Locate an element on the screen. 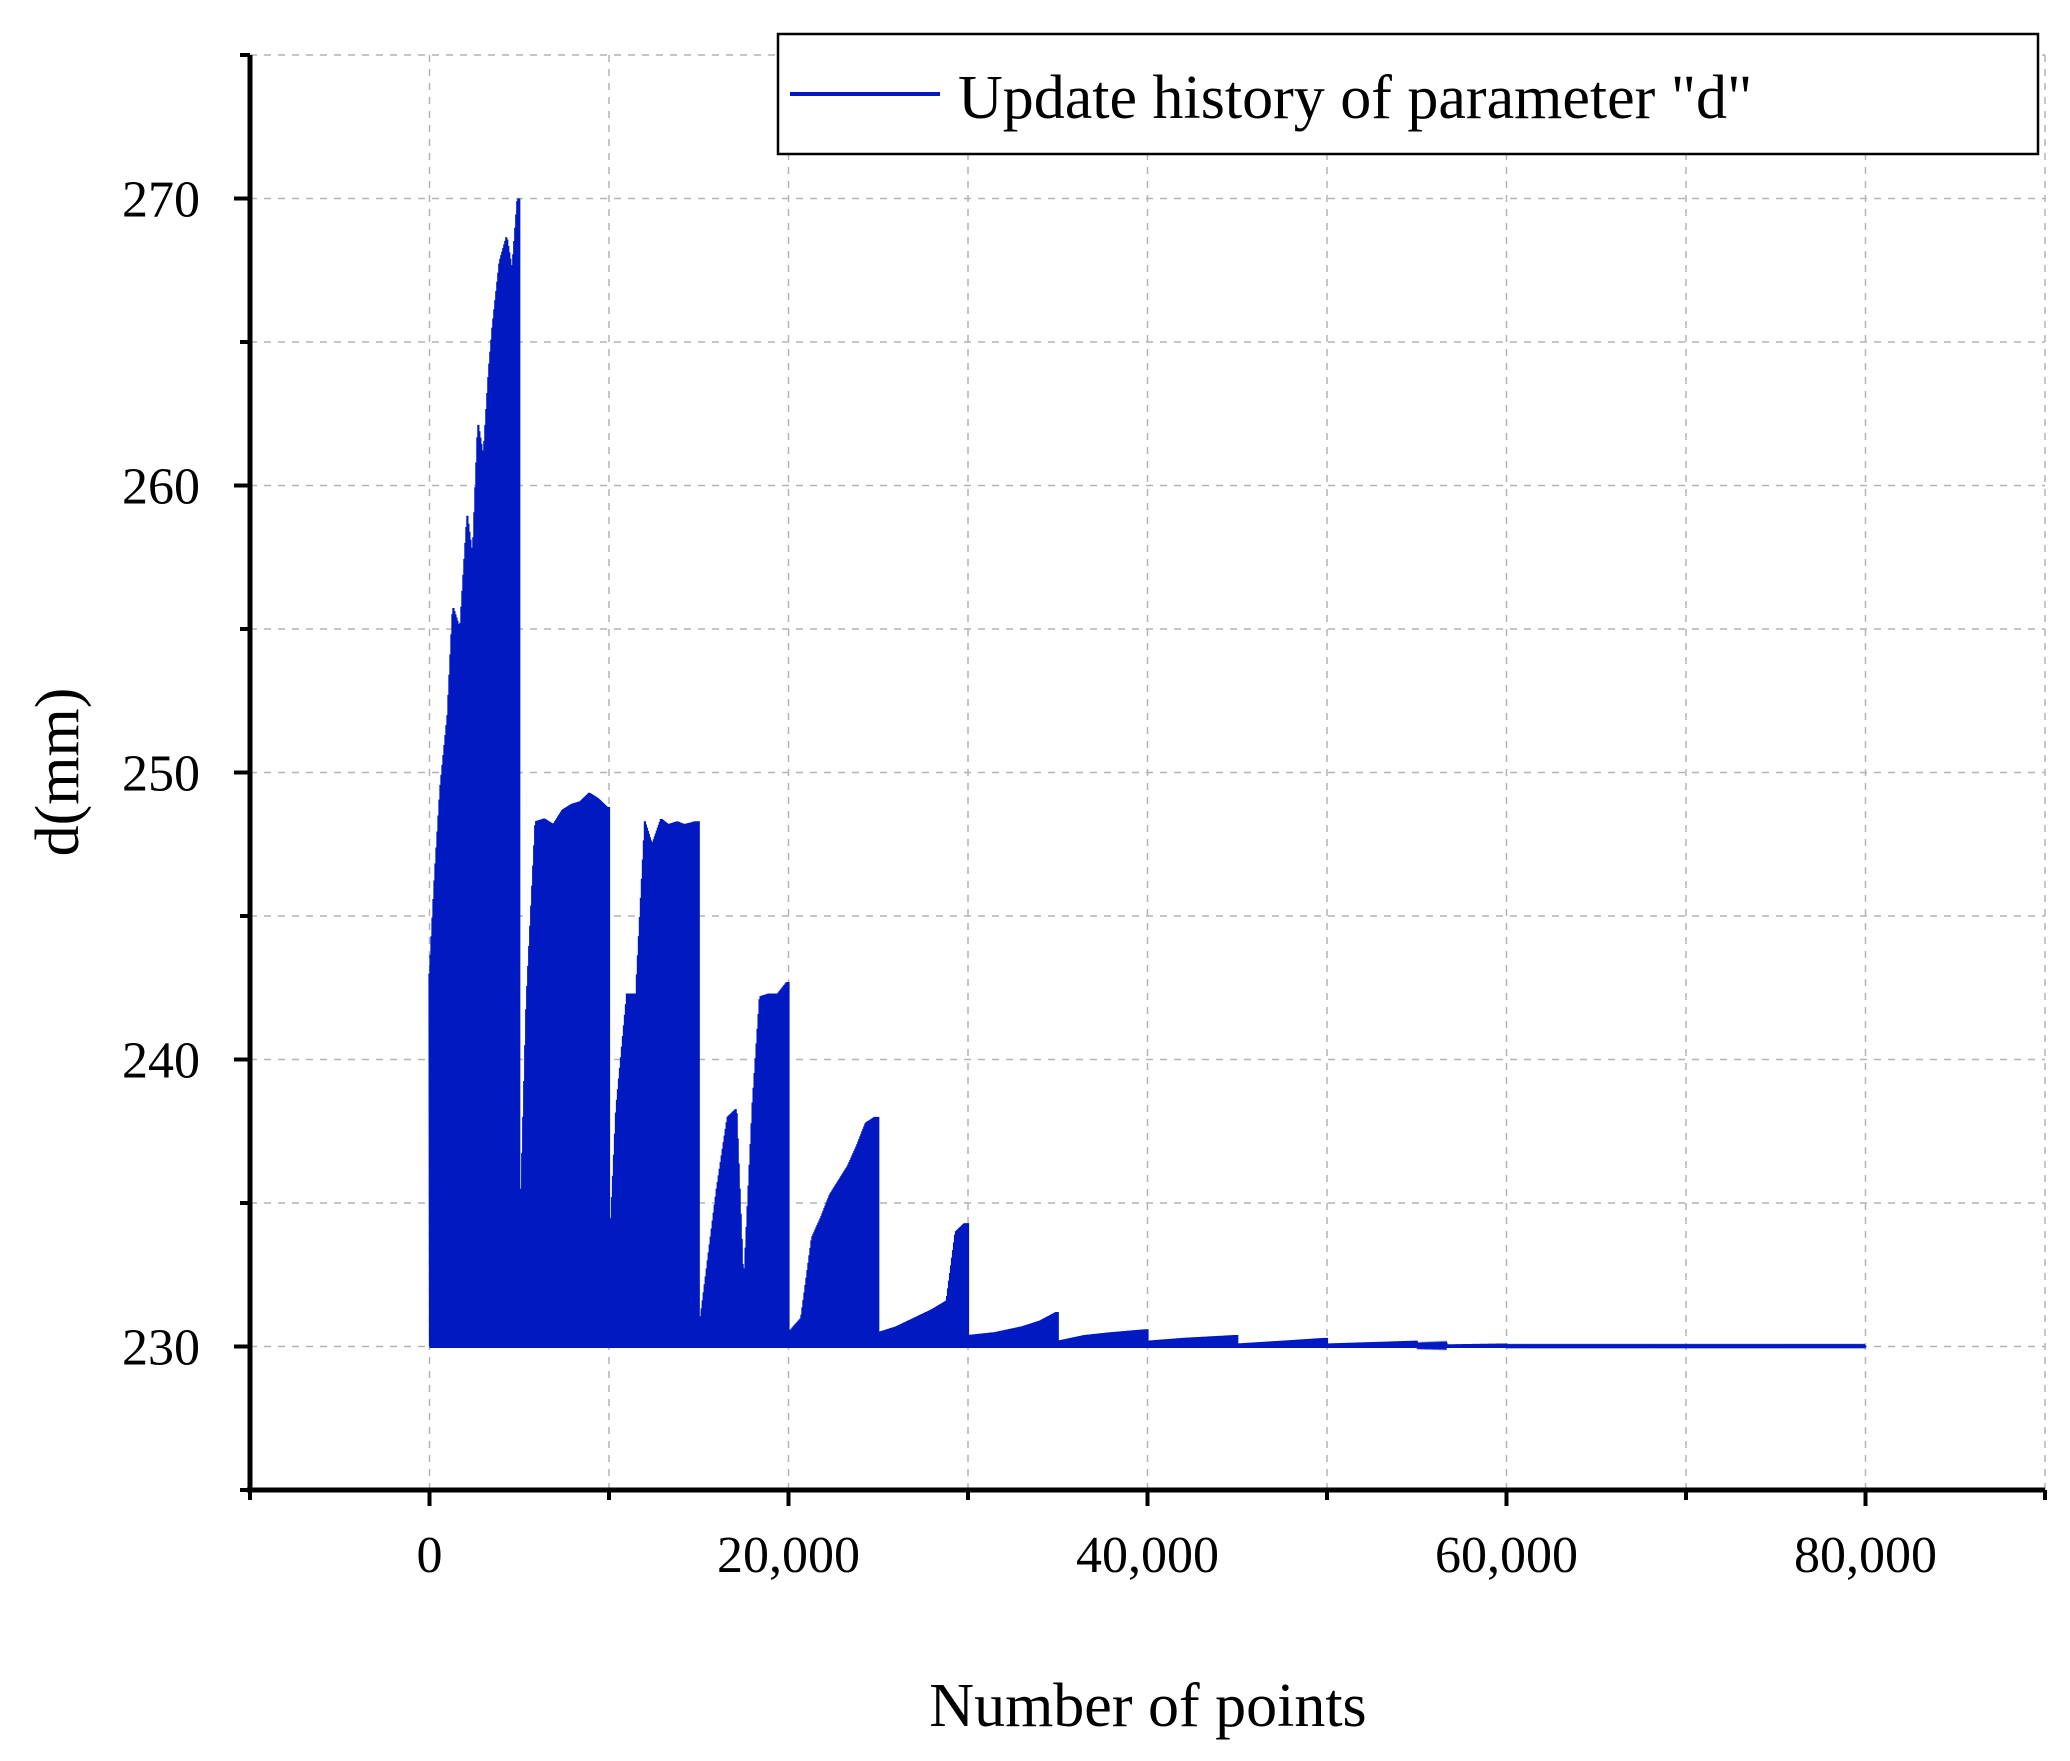 This screenshot has height=1761, width=2070. y-tick-label: 260 is located at coordinates (161, 487).